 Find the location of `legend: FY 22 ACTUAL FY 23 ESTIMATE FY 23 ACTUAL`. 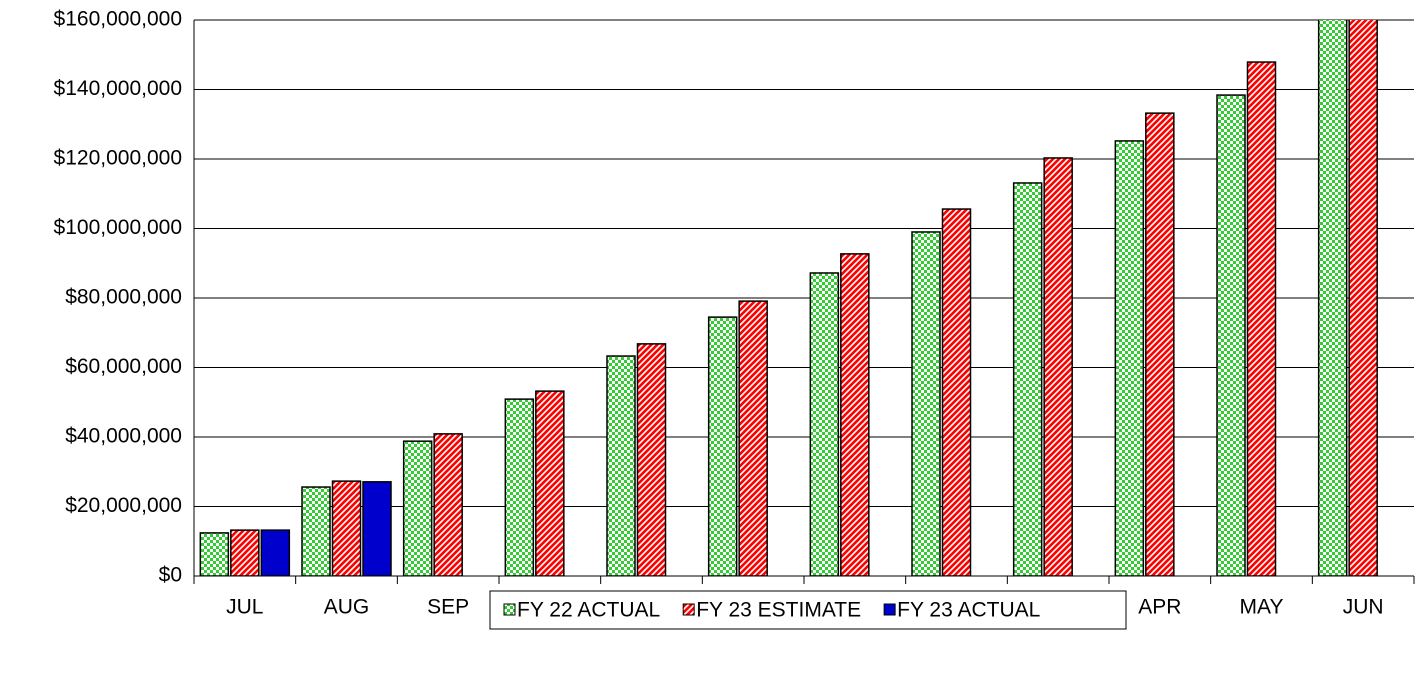

legend: FY 22 ACTUAL FY 23 ESTIMATE FY 23 ACTUAL is located at coordinates (808, 610).